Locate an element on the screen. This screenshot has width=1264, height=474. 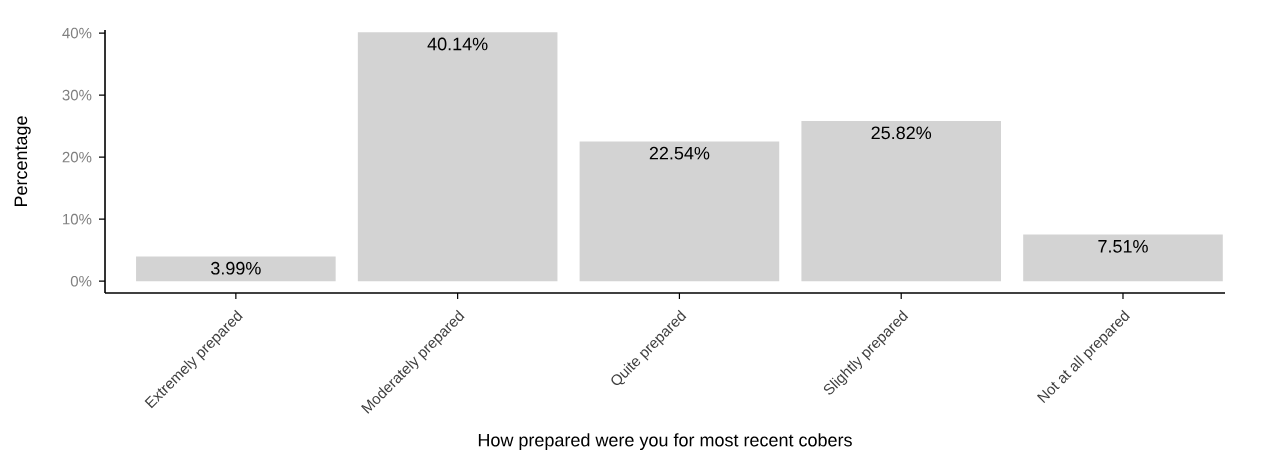
y-tick-label: 0% is located at coordinates (81, 281).